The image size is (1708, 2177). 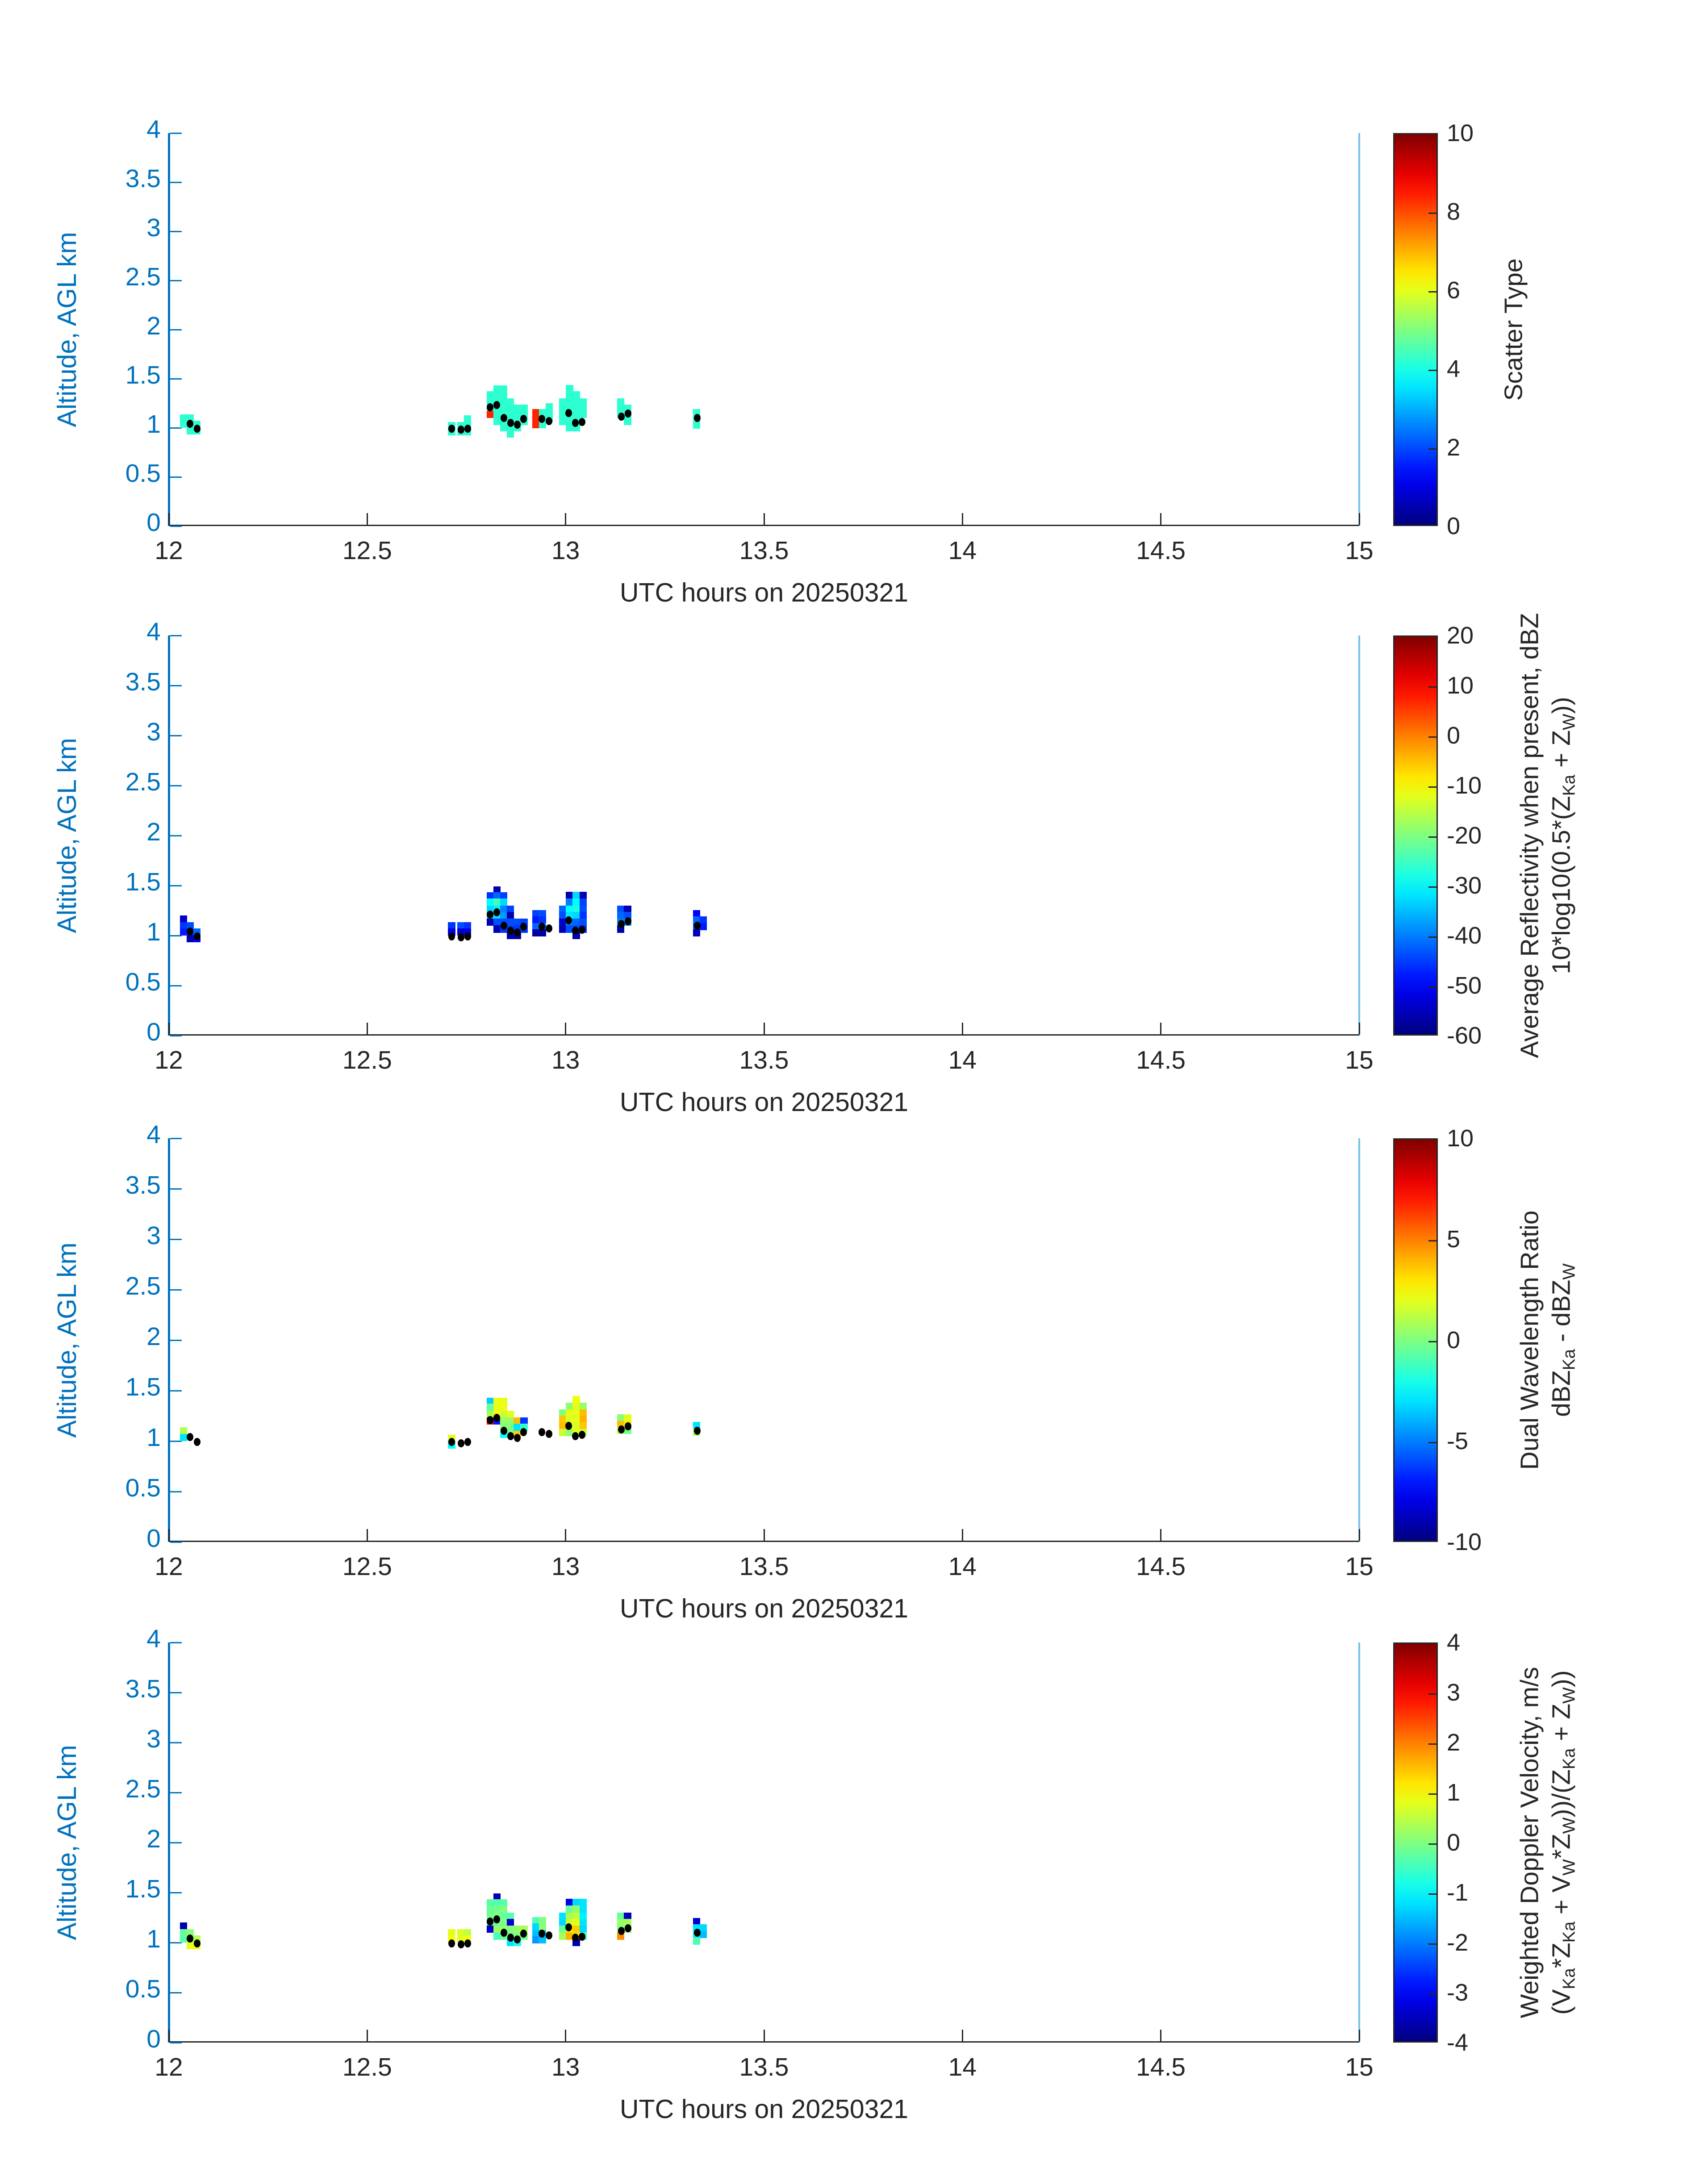 I want to click on colorbar-tick-label: -5, so click(x=1458, y=1441).